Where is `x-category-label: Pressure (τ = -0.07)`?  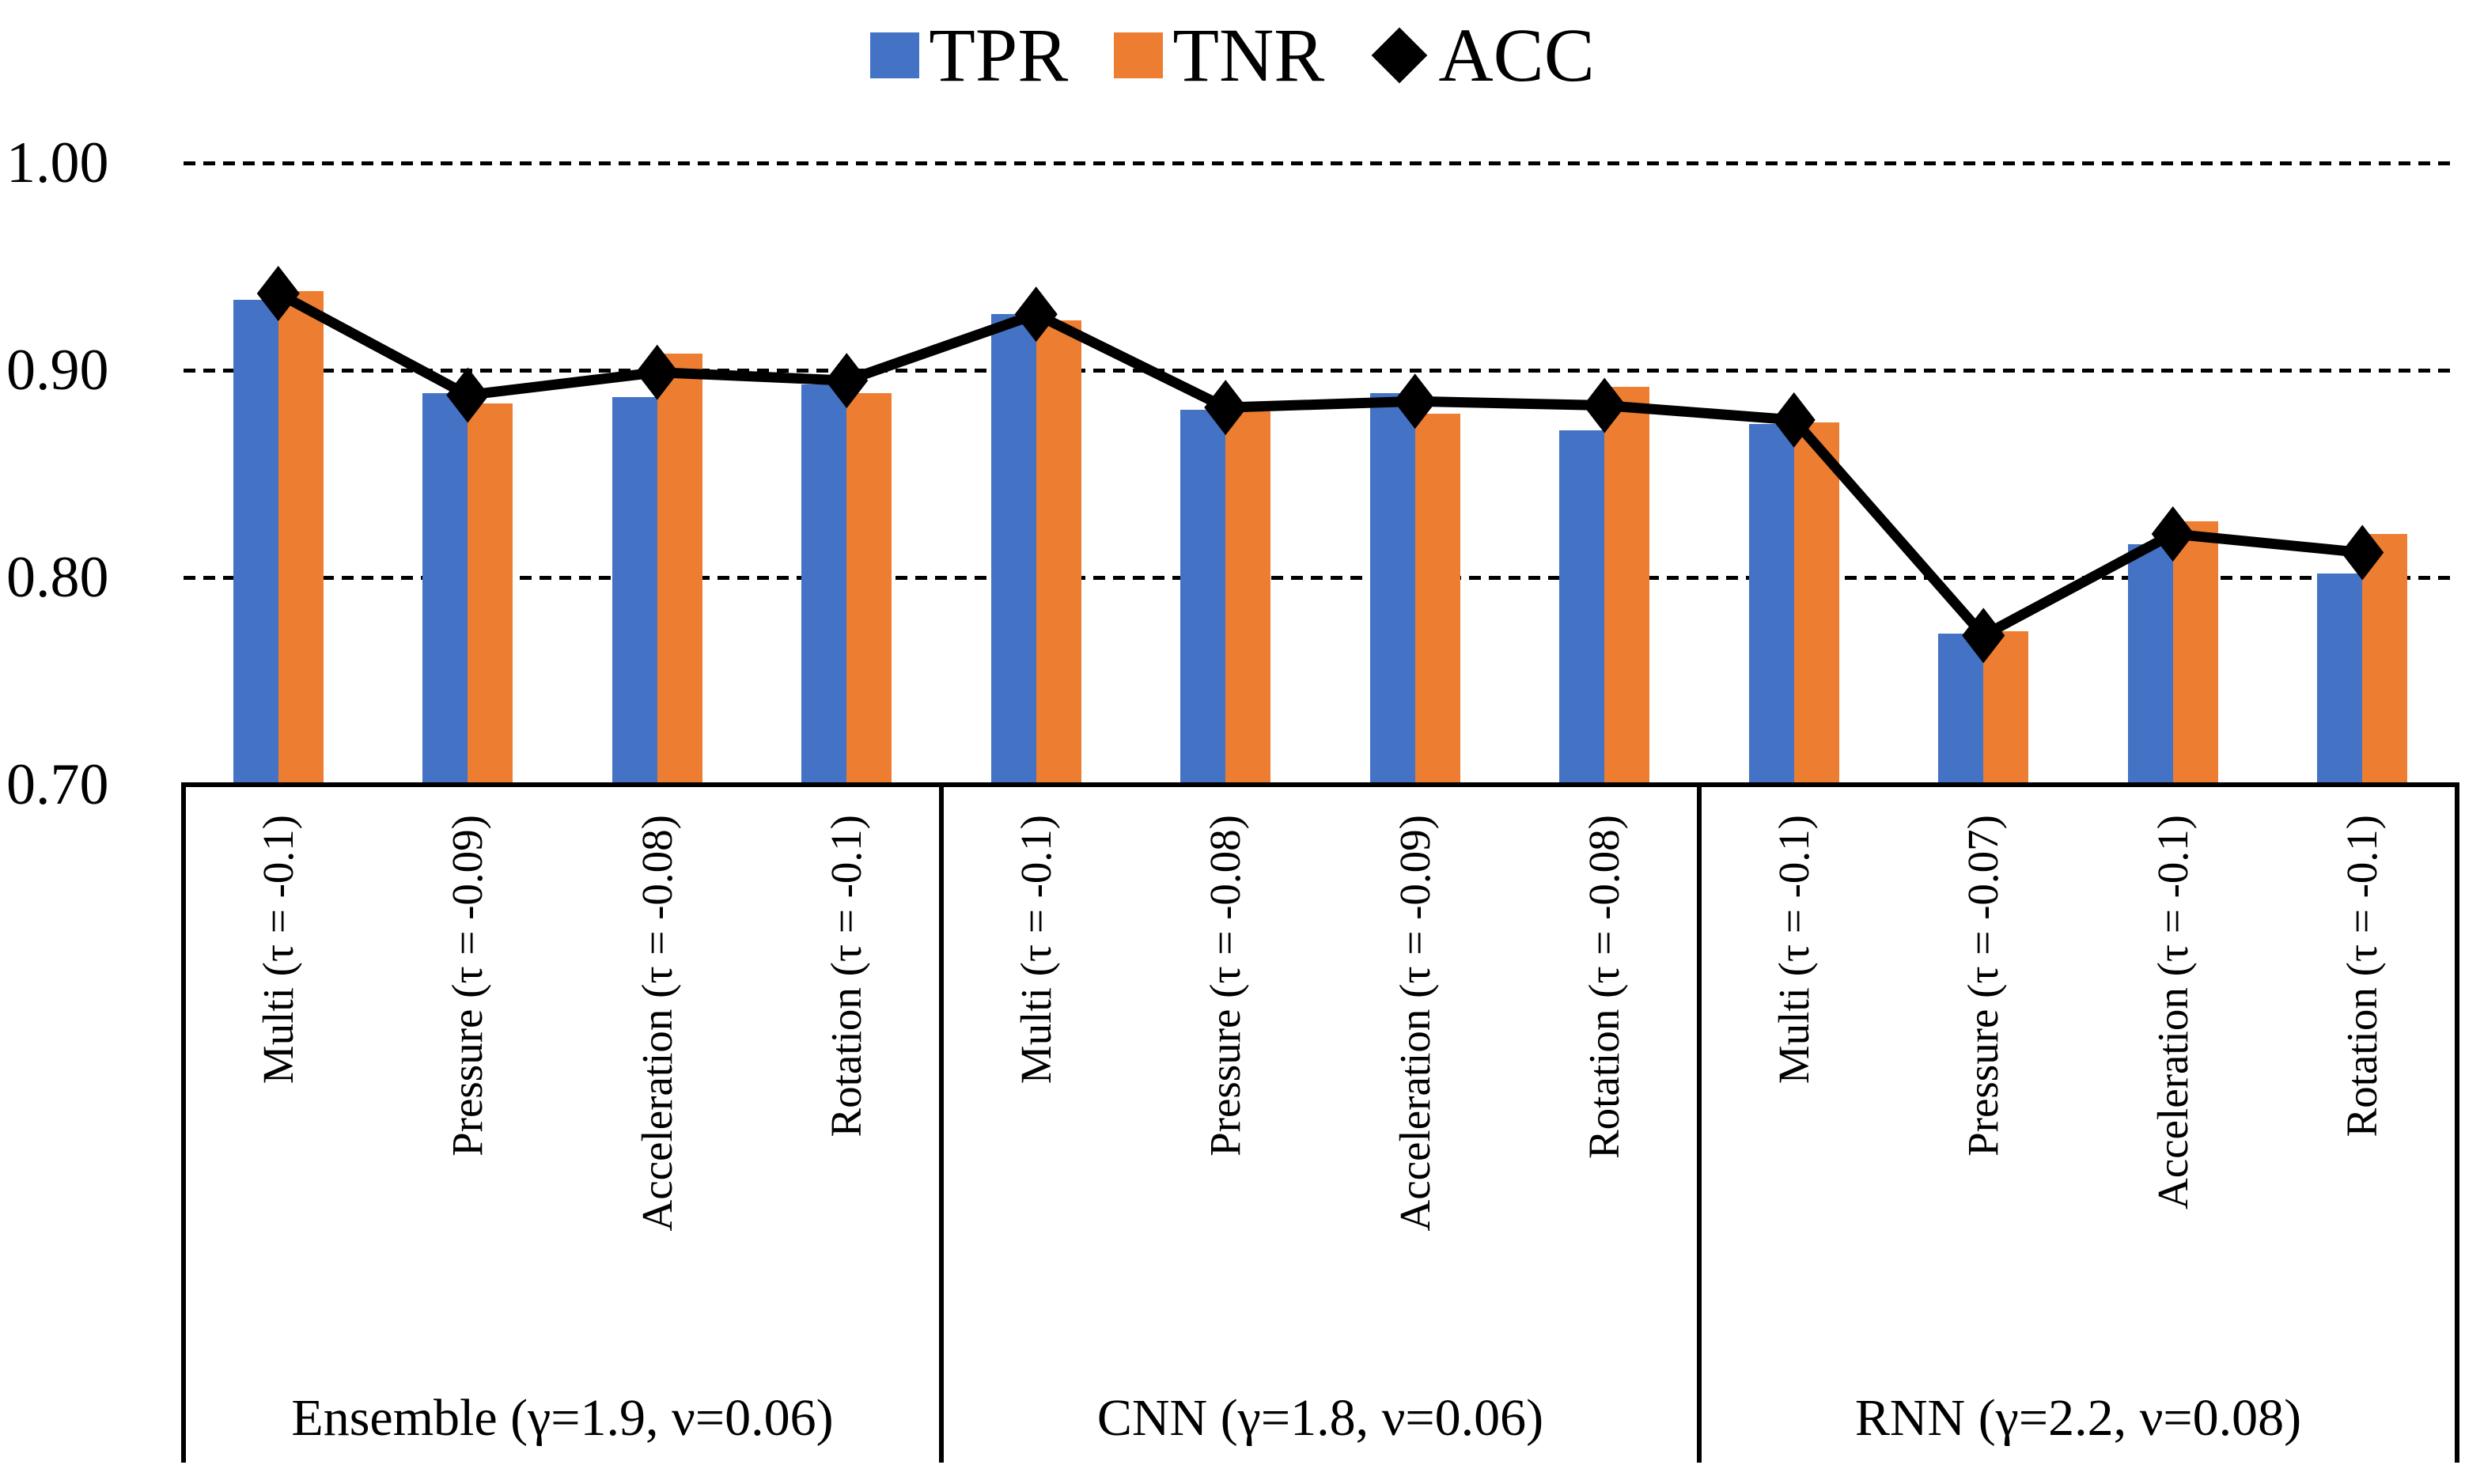
x-category-label: Pressure (τ = -0.07) is located at coordinates (1983, 986).